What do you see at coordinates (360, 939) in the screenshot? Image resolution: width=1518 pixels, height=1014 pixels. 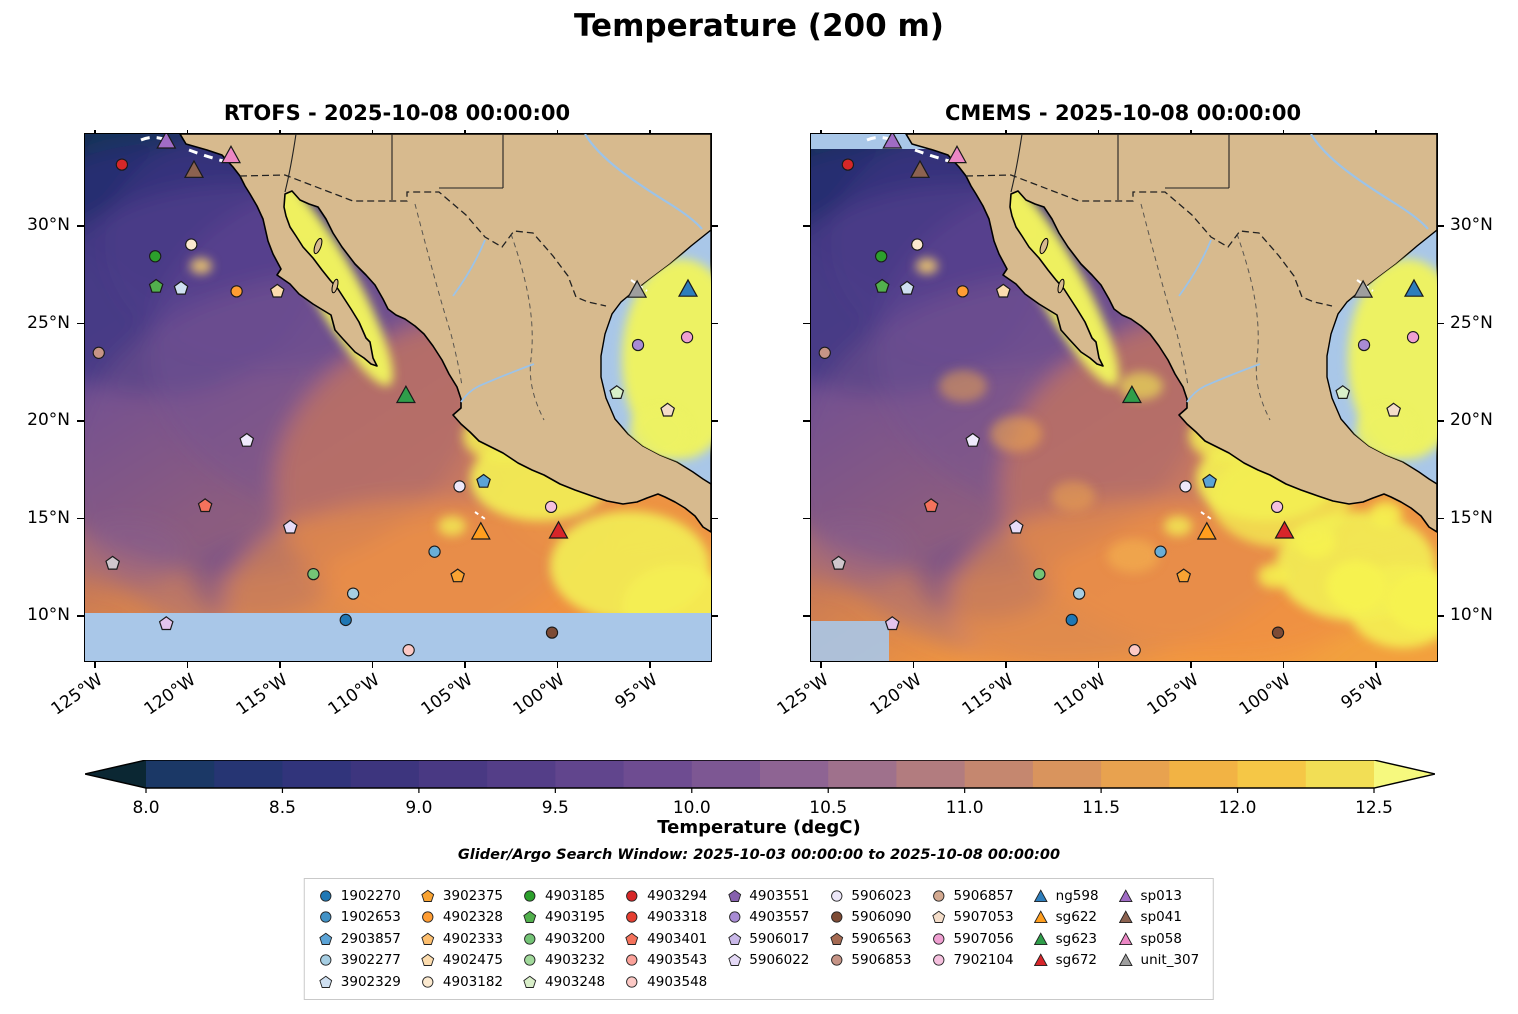 I see `legend-column-1: 1902270 1902653 2903857 3902277 3902329` at bounding box center [360, 939].